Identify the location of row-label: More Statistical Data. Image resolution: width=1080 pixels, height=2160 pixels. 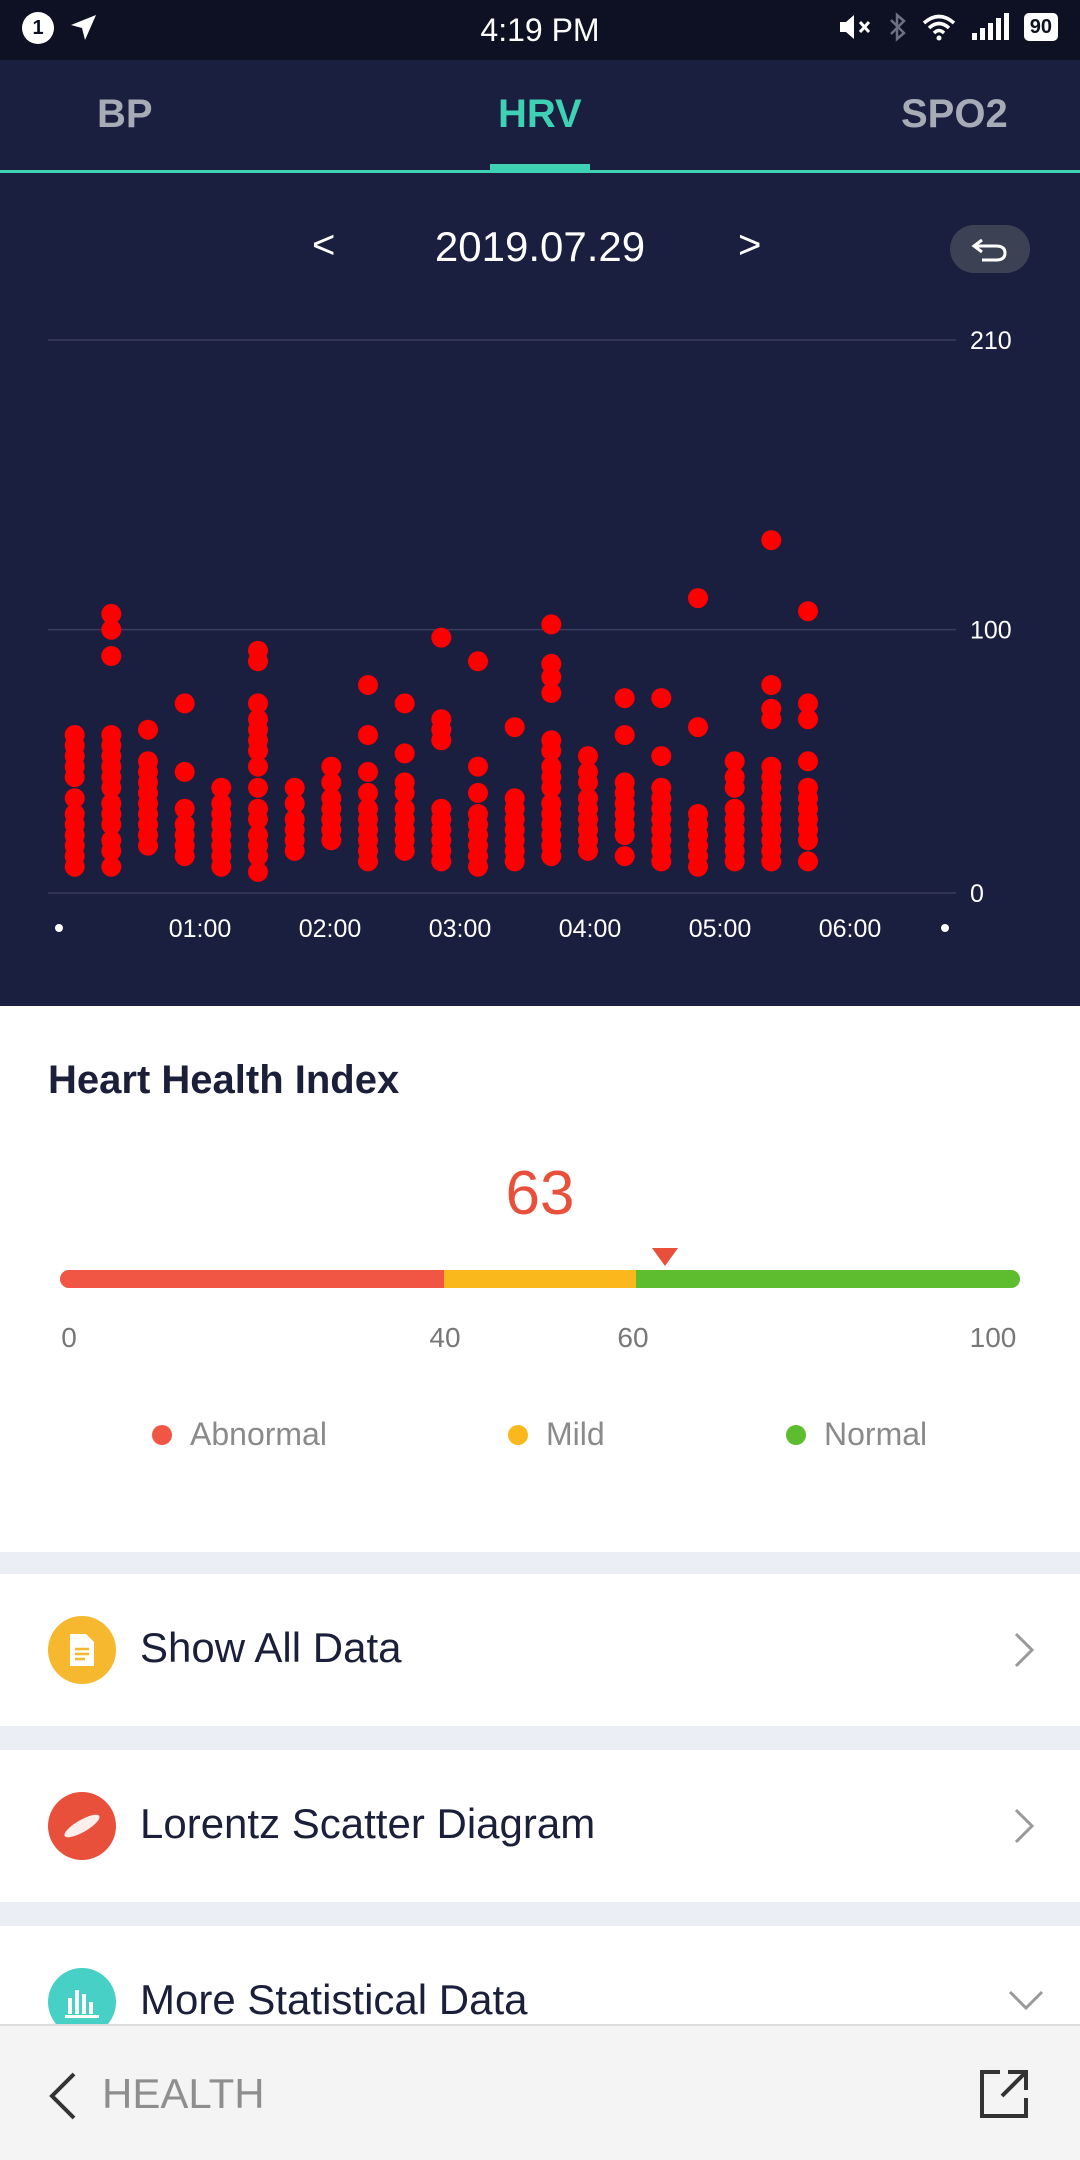
(334, 1999).